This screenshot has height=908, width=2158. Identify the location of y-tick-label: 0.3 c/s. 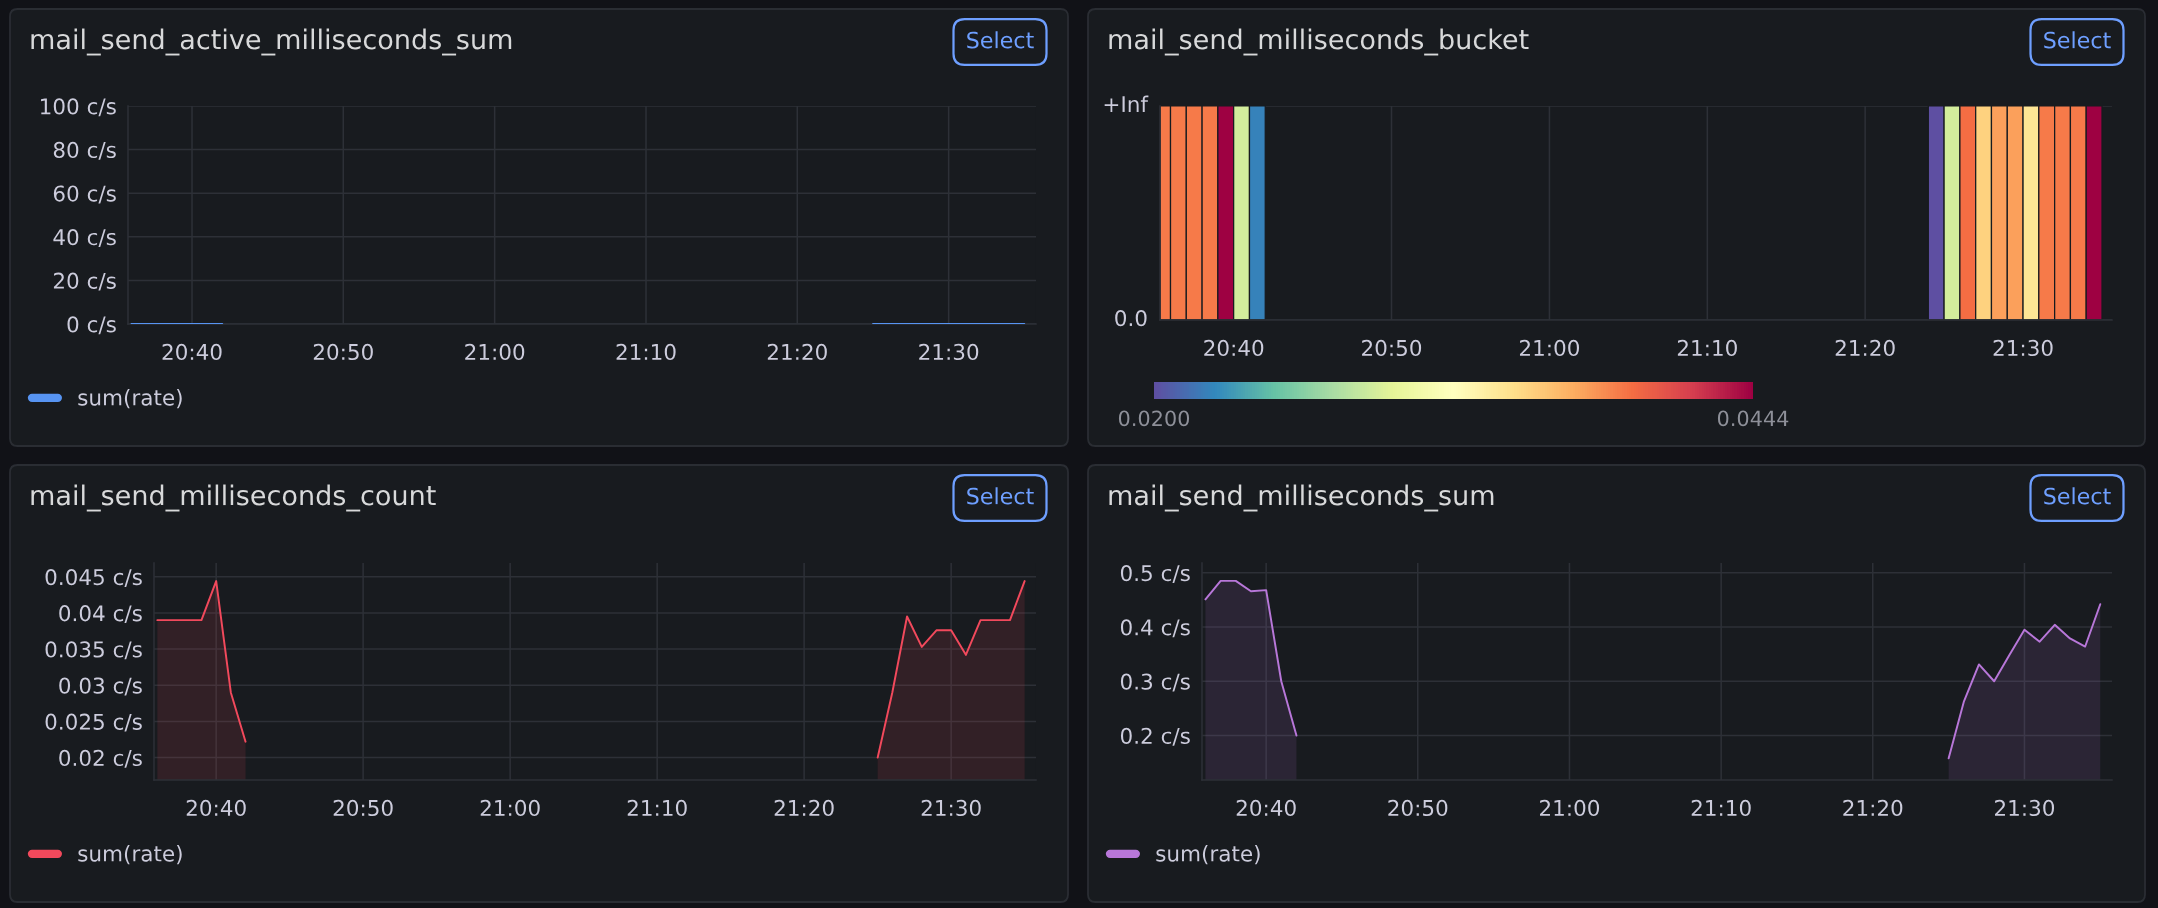
(1155, 682).